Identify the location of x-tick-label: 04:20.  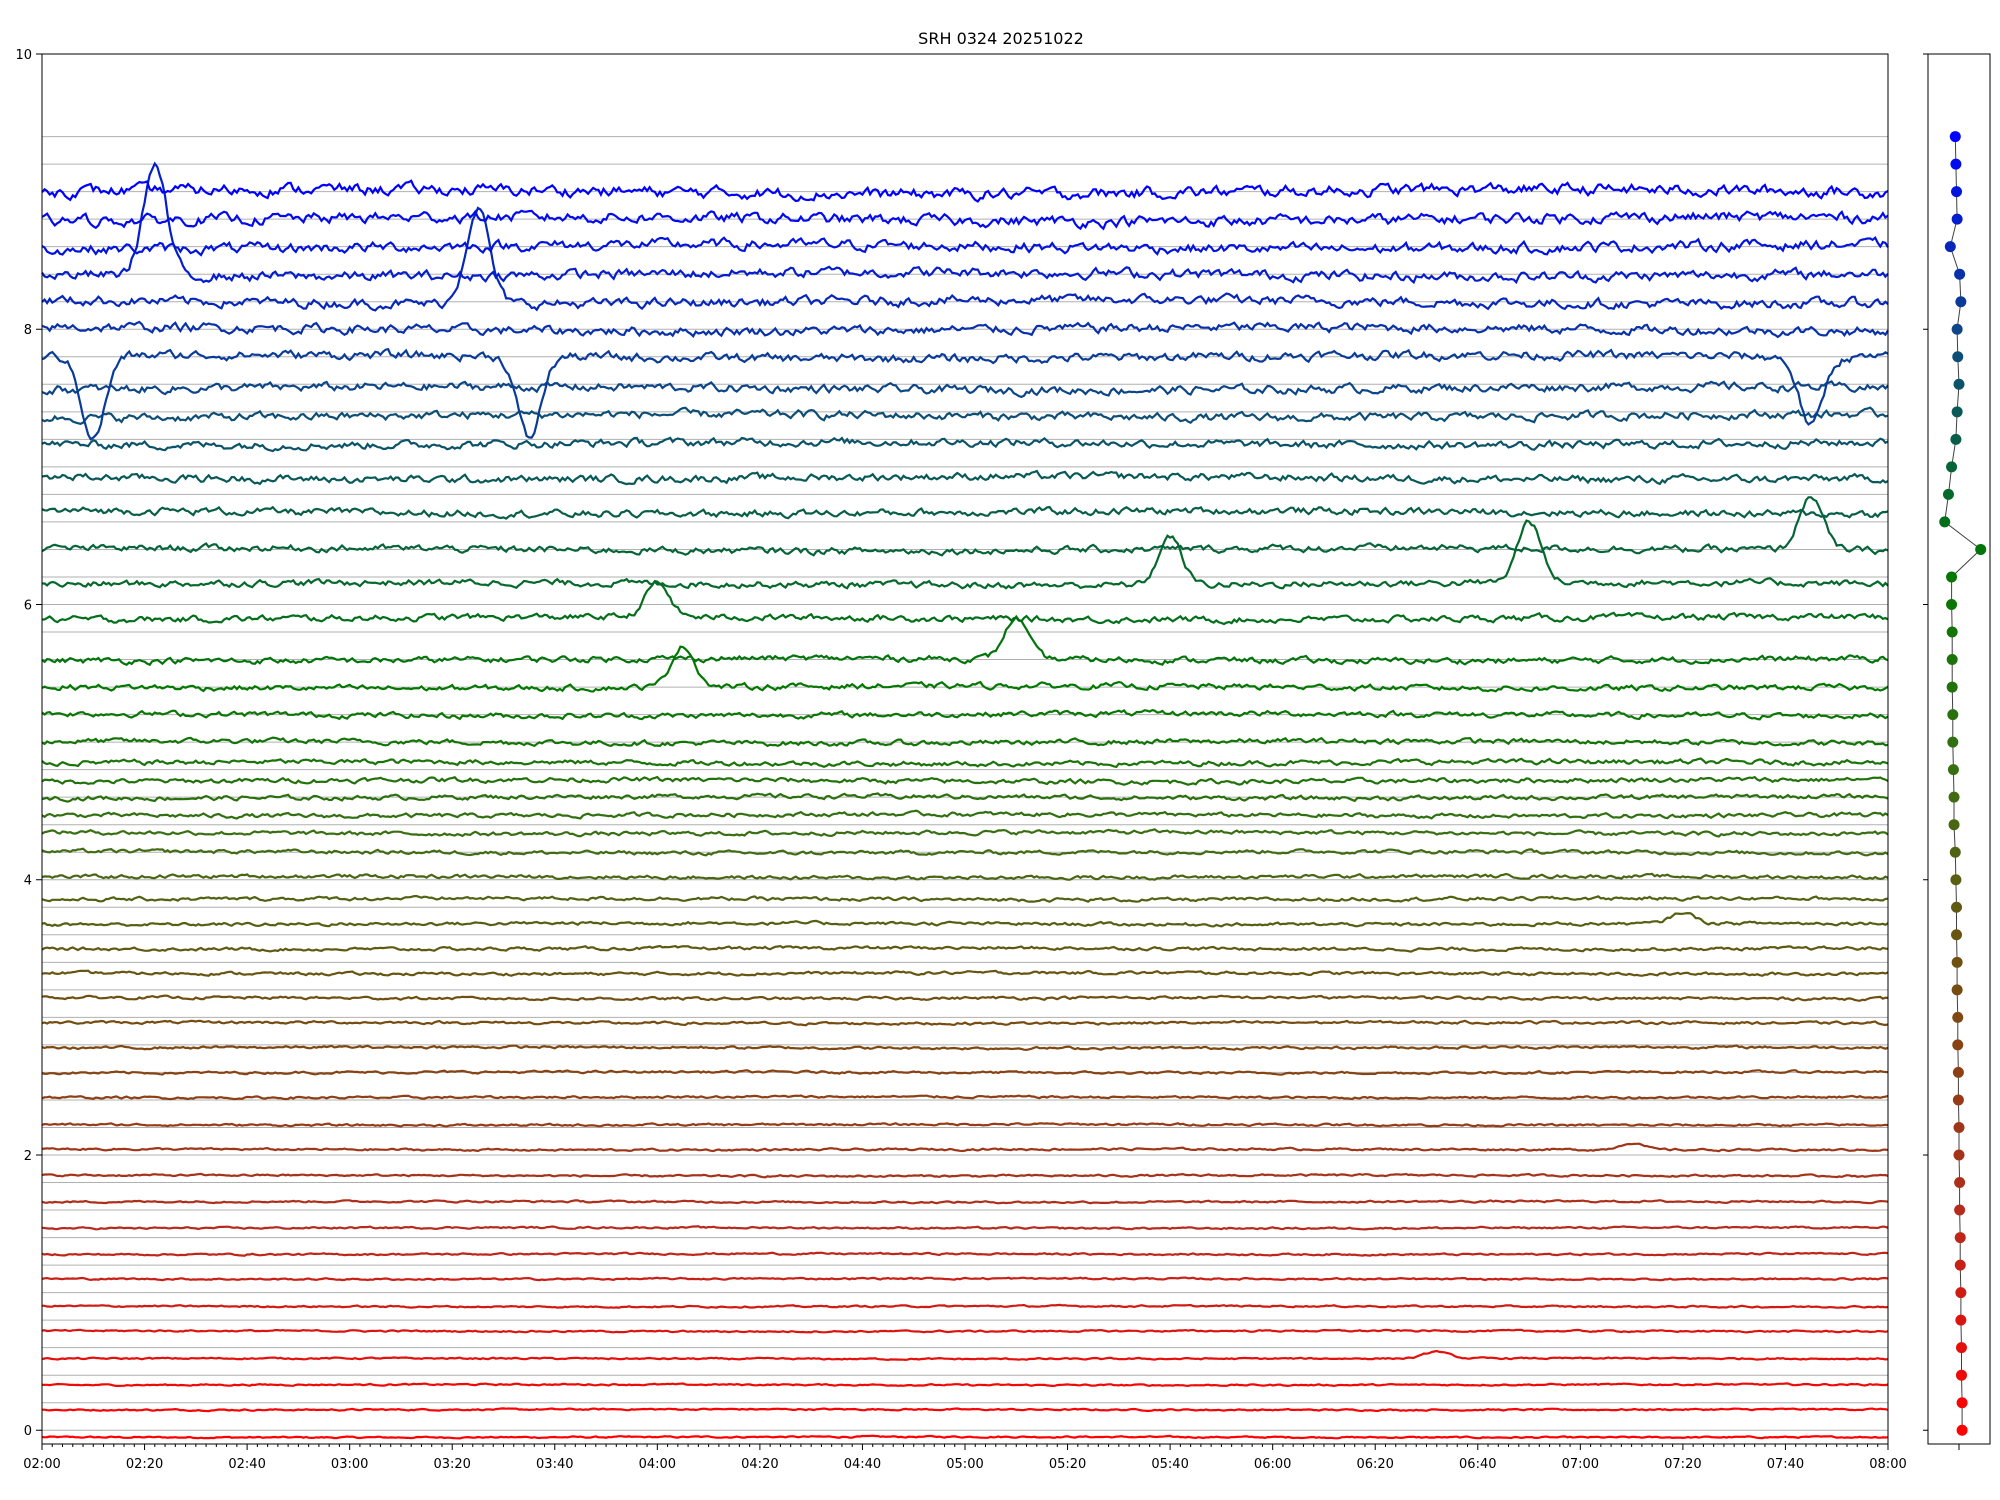
(759, 1464).